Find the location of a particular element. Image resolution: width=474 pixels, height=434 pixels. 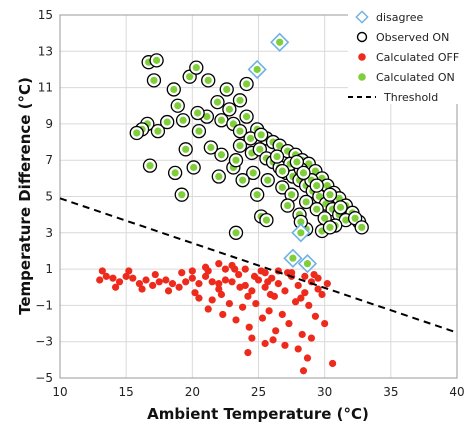

y-tick-label: 11 is located at coordinates (45, 88).